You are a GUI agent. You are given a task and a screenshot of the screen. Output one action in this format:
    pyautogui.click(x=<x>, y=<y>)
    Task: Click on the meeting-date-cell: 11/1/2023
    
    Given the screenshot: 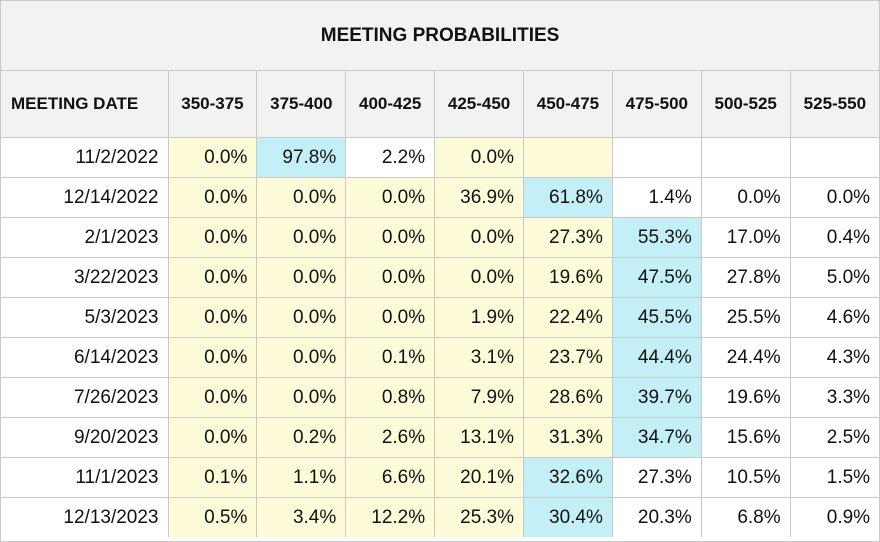 What is the action you would take?
    pyautogui.click(x=85, y=477)
    